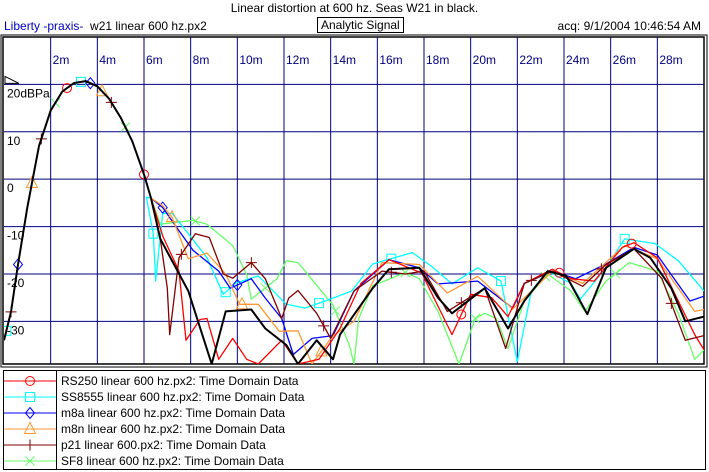  What do you see at coordinates (16, 330) in the screenshot?
I see `y-tick-label: -30` at bounding box center [16, 330].